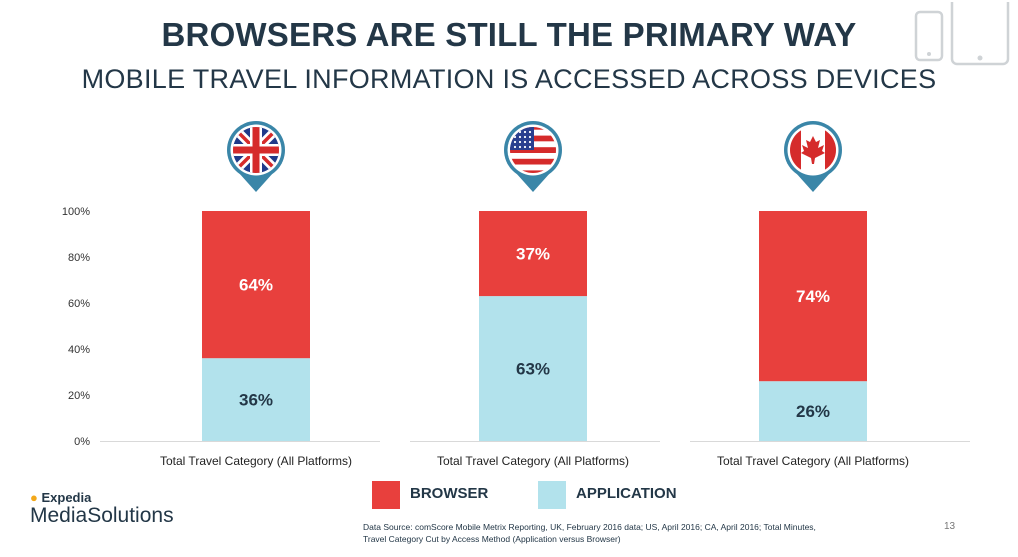  What do you see at coordinates (256, 156) in the screenshot?
I see `uk-flag-icon` at bounding box center [256, 156].